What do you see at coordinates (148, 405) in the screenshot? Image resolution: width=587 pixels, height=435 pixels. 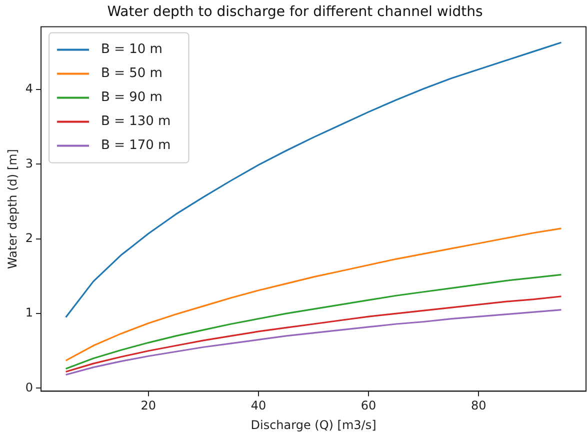 I see `x-tick-label: 20` at bounding box center [148, 405].